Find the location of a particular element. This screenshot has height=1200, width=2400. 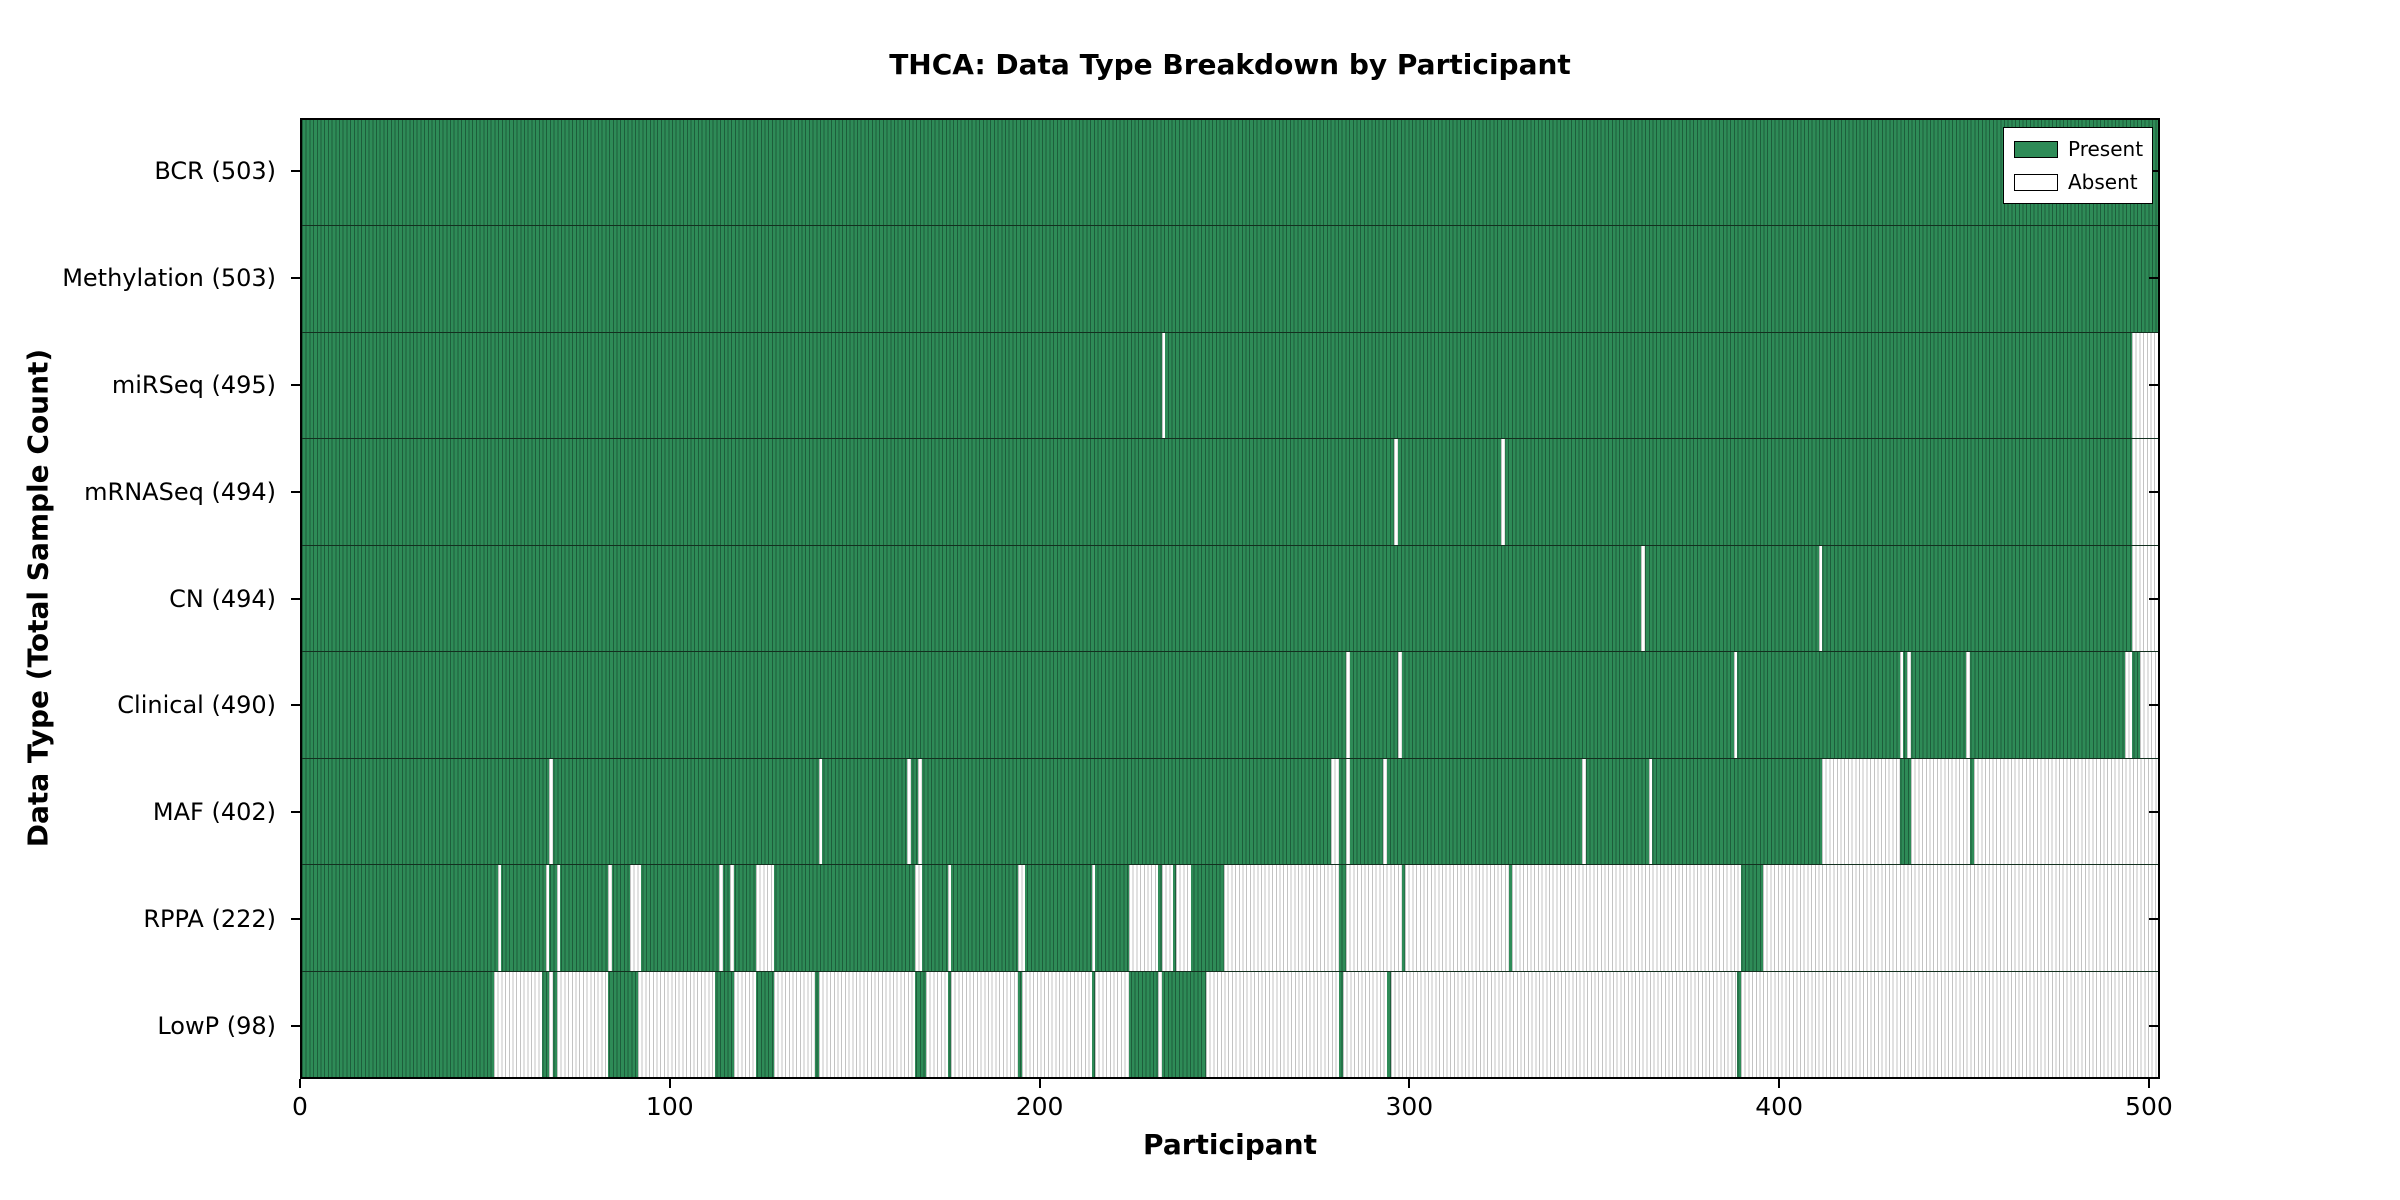

x-axis-title: Participant is located at coordinates (1230, 1144).